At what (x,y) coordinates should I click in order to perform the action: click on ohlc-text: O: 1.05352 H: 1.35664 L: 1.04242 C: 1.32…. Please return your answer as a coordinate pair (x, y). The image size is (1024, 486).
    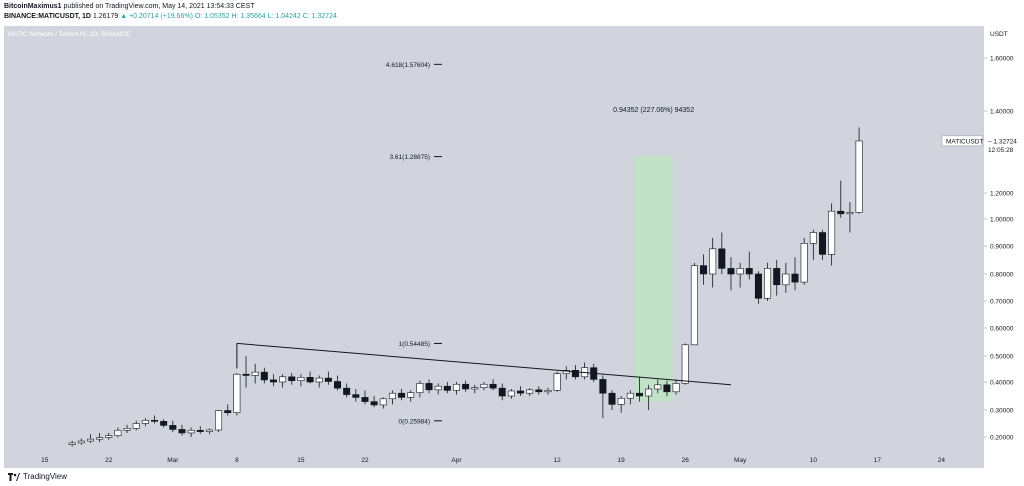
    Looking at the image, I should click on (265, 16).